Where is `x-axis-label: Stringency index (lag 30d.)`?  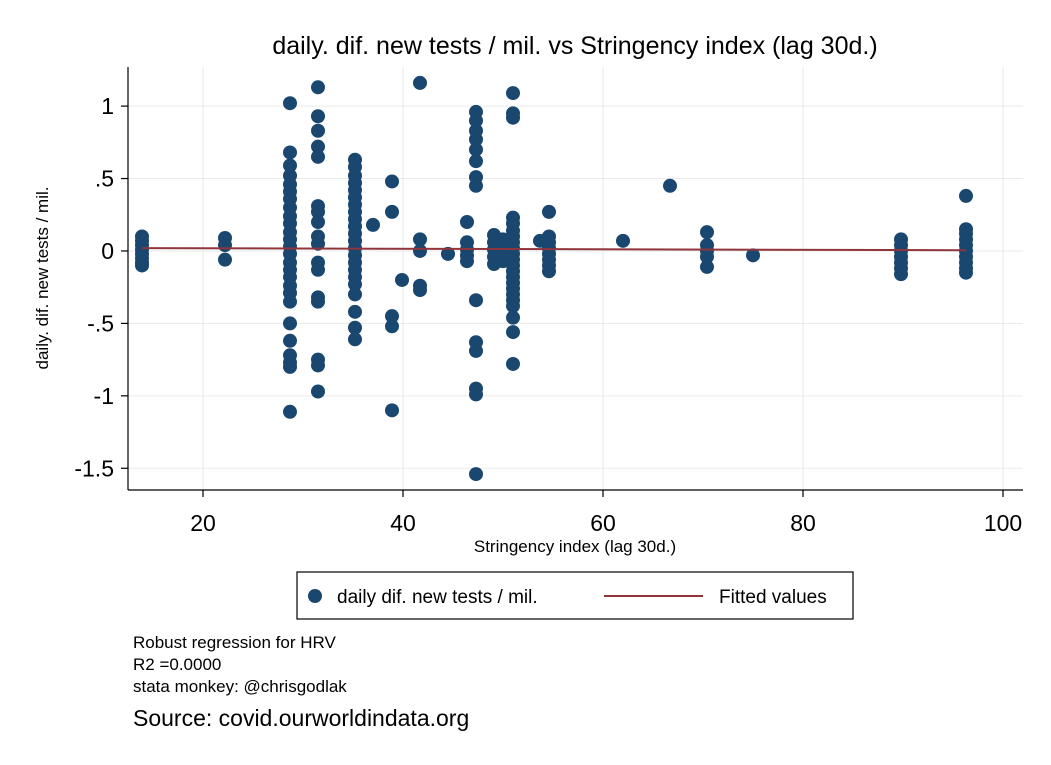
x-axis-label: Stringency index (lag 30d.) is located at coordinates (575, 546).